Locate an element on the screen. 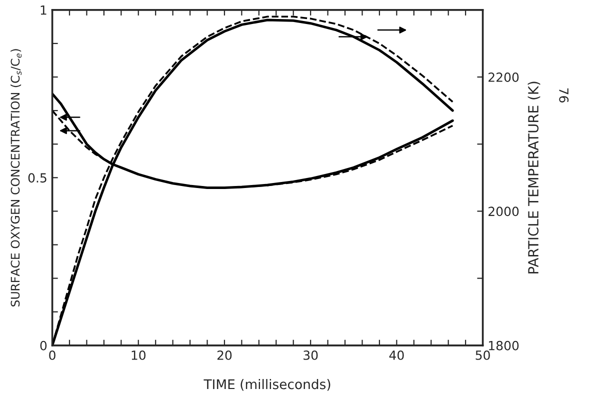 The height and width of the screenshot is (397, 615). x-axis-title: TIME (milliseconds) is located at coordinates (267, 385).